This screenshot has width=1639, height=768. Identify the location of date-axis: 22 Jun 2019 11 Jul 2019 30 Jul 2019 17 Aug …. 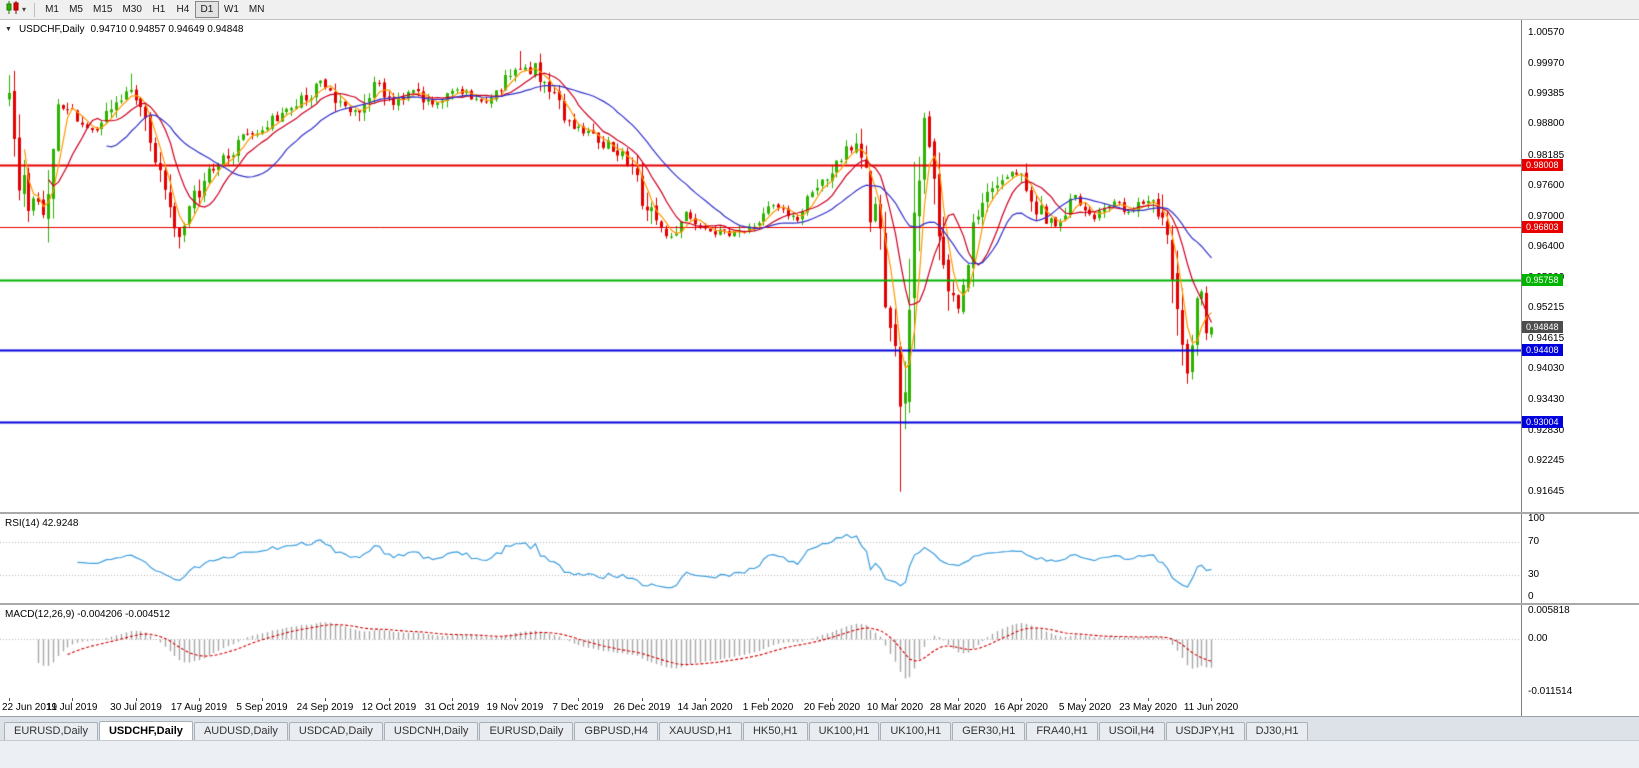
(760, 707).